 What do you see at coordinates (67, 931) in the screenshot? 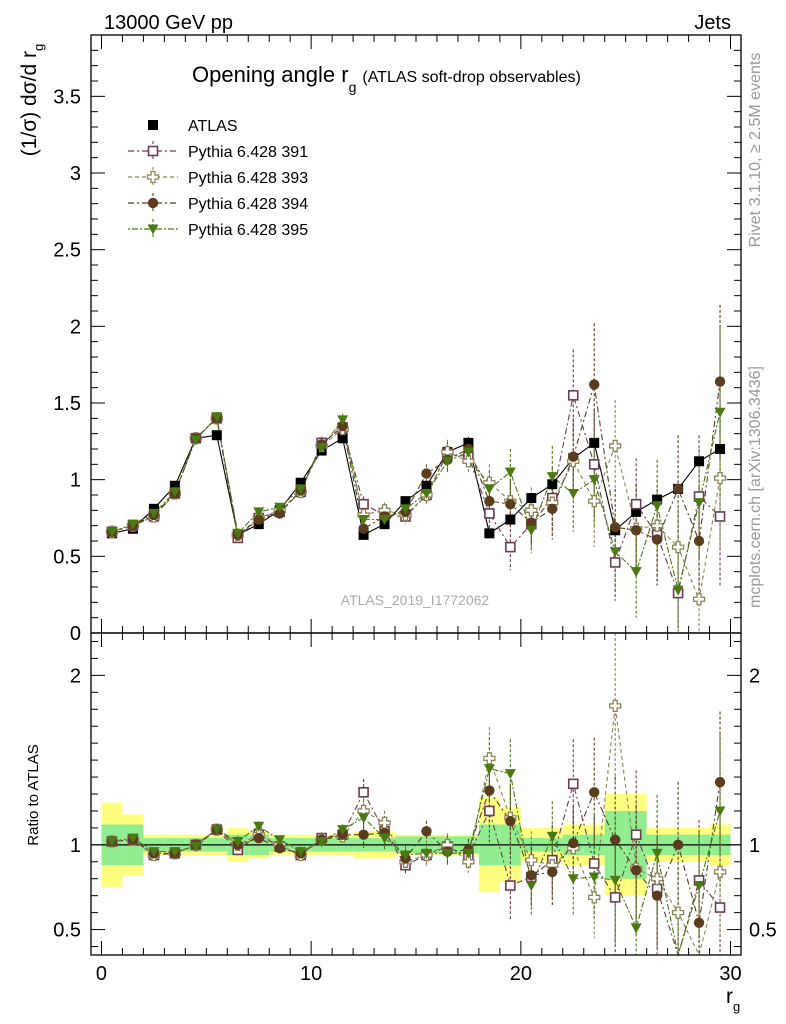
I see `ratio-y-tick-label: 0.5` at bounding box center [67, 931].